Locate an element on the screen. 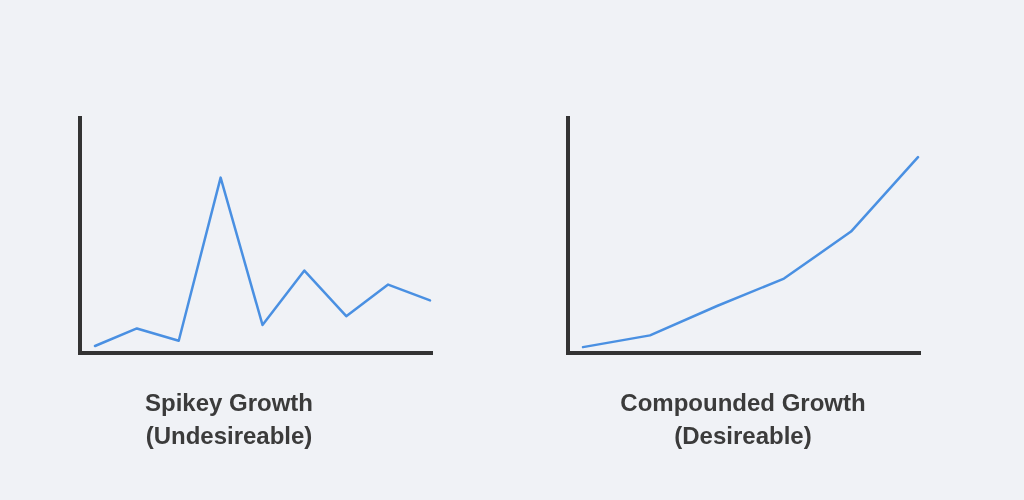  text: (Undesireable) is located at coordinates (229, 436).